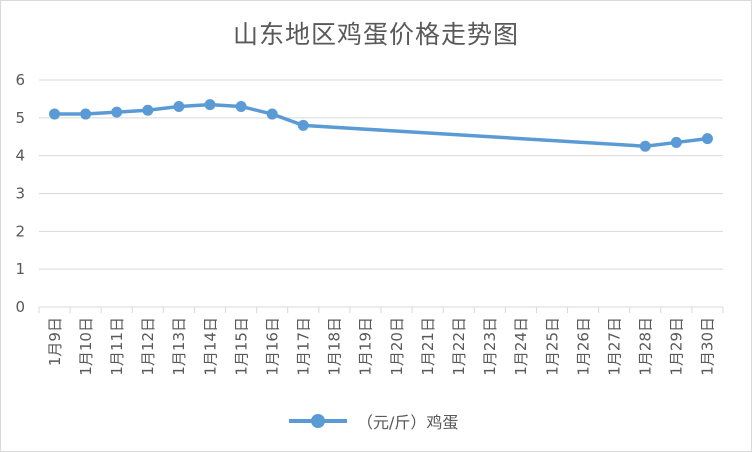 The width and height of the screenshot is (752, 452). Describe the element at coordinates (459, 346) in the screenshot. I see `x-tick-label: 1月22日` at that location.